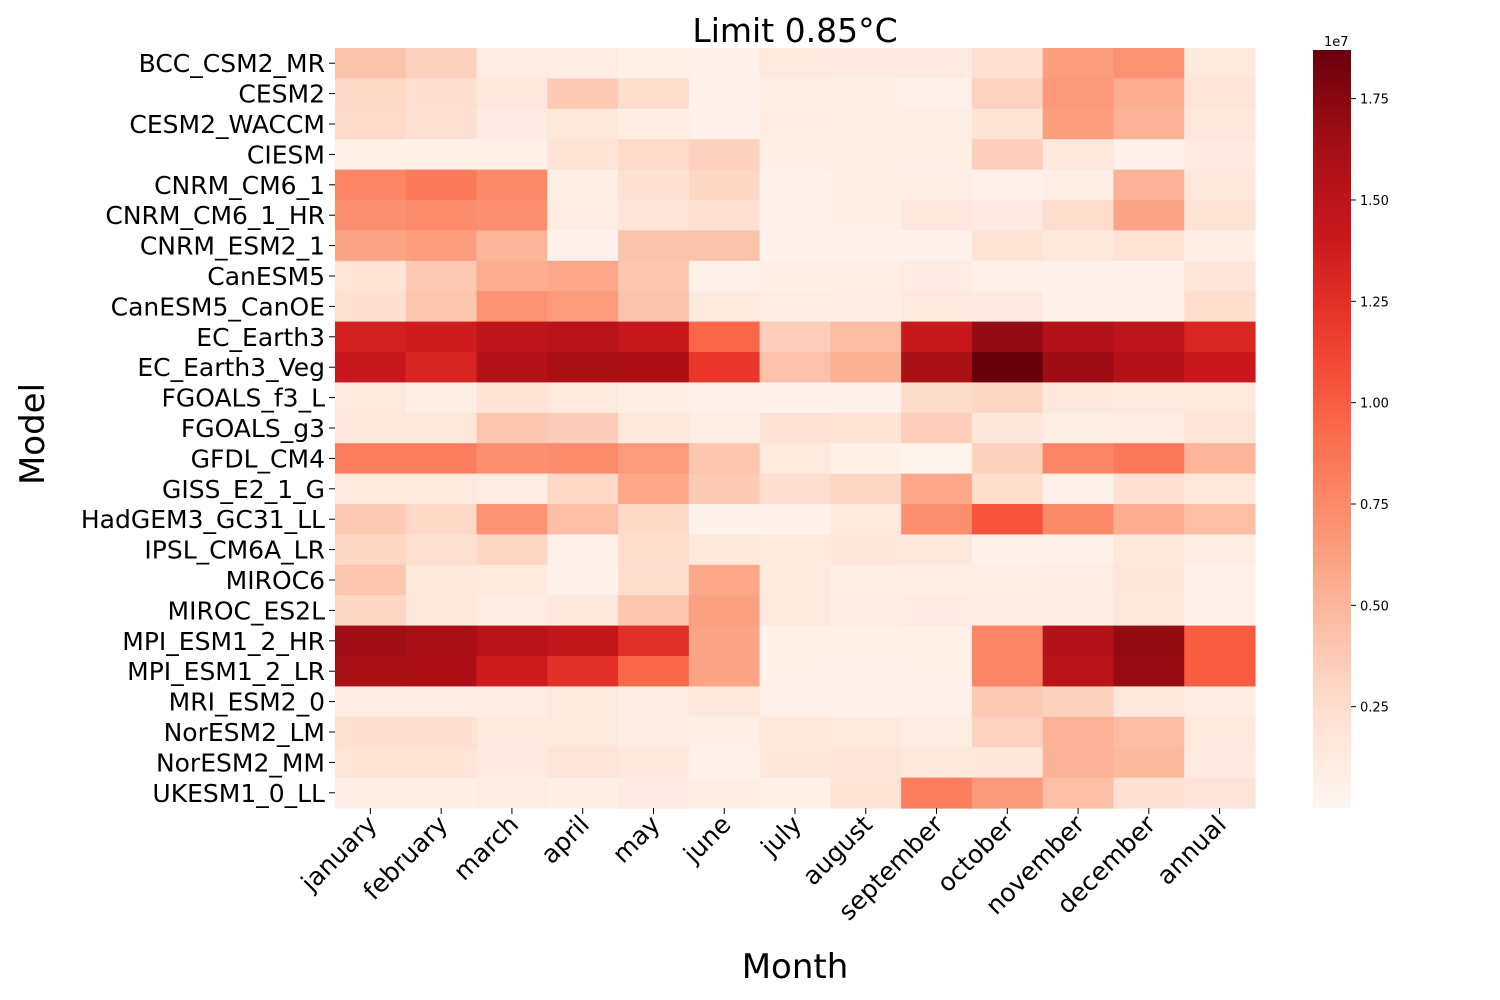 The width and height of the screenshot is (1500, 1000). Describe the element at coordinates (218, 306) in the screenshot. I see `y-tick-label: CanESM5_CanOE` at that location.